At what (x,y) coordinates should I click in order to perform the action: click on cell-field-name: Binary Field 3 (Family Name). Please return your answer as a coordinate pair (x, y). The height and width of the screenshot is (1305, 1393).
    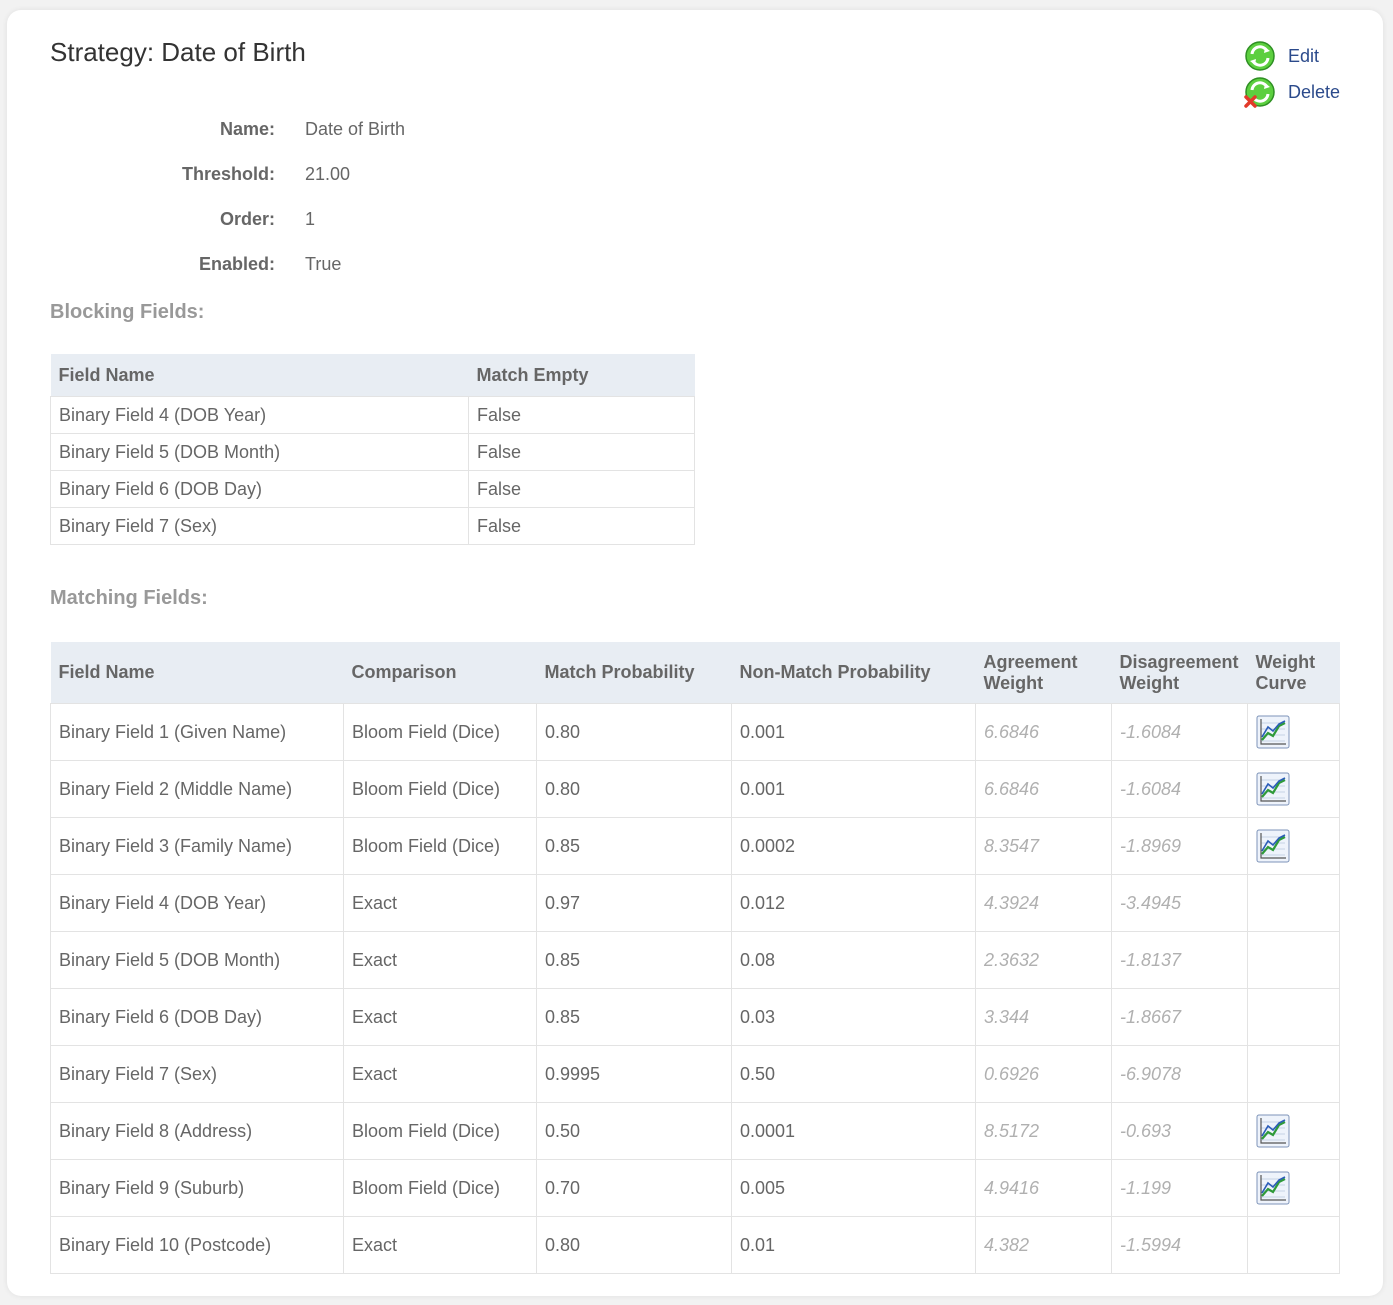
    Looking at the image, I should click on (197, 846).